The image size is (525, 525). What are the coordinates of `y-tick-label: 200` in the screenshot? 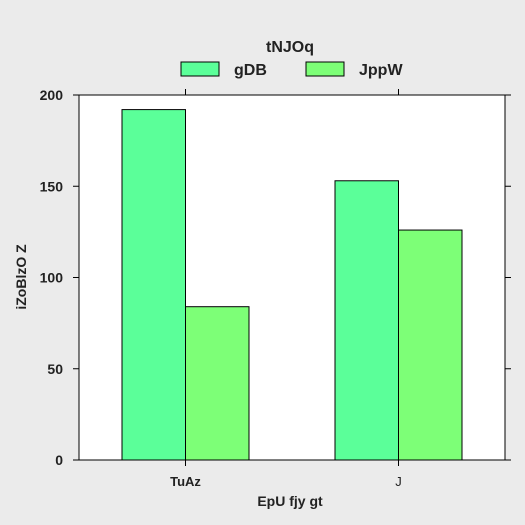 It's located at (52, 95).